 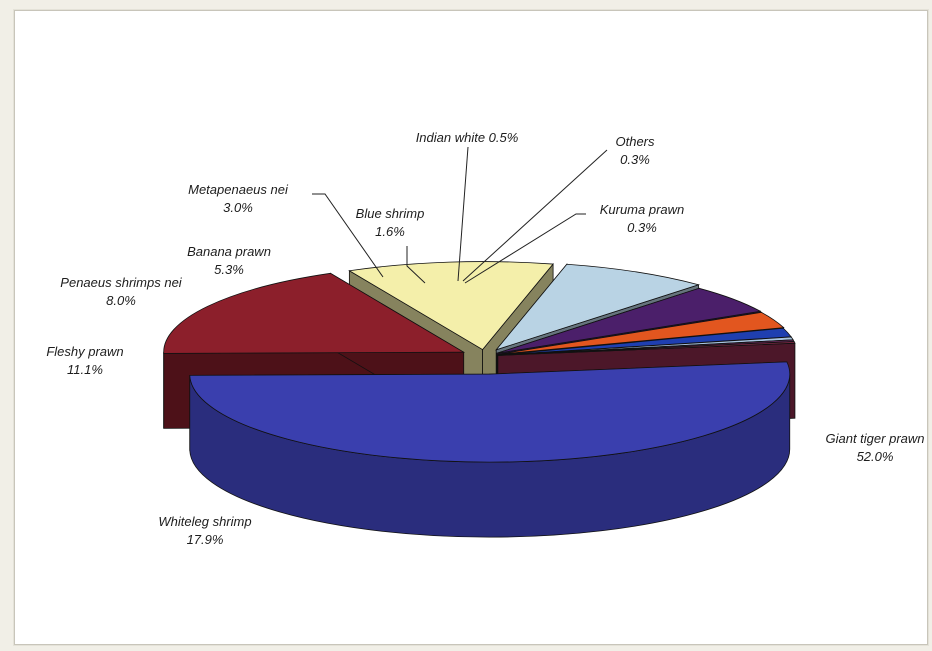 I want to click on slice-name-others: Others, so click(x=635, y=141).